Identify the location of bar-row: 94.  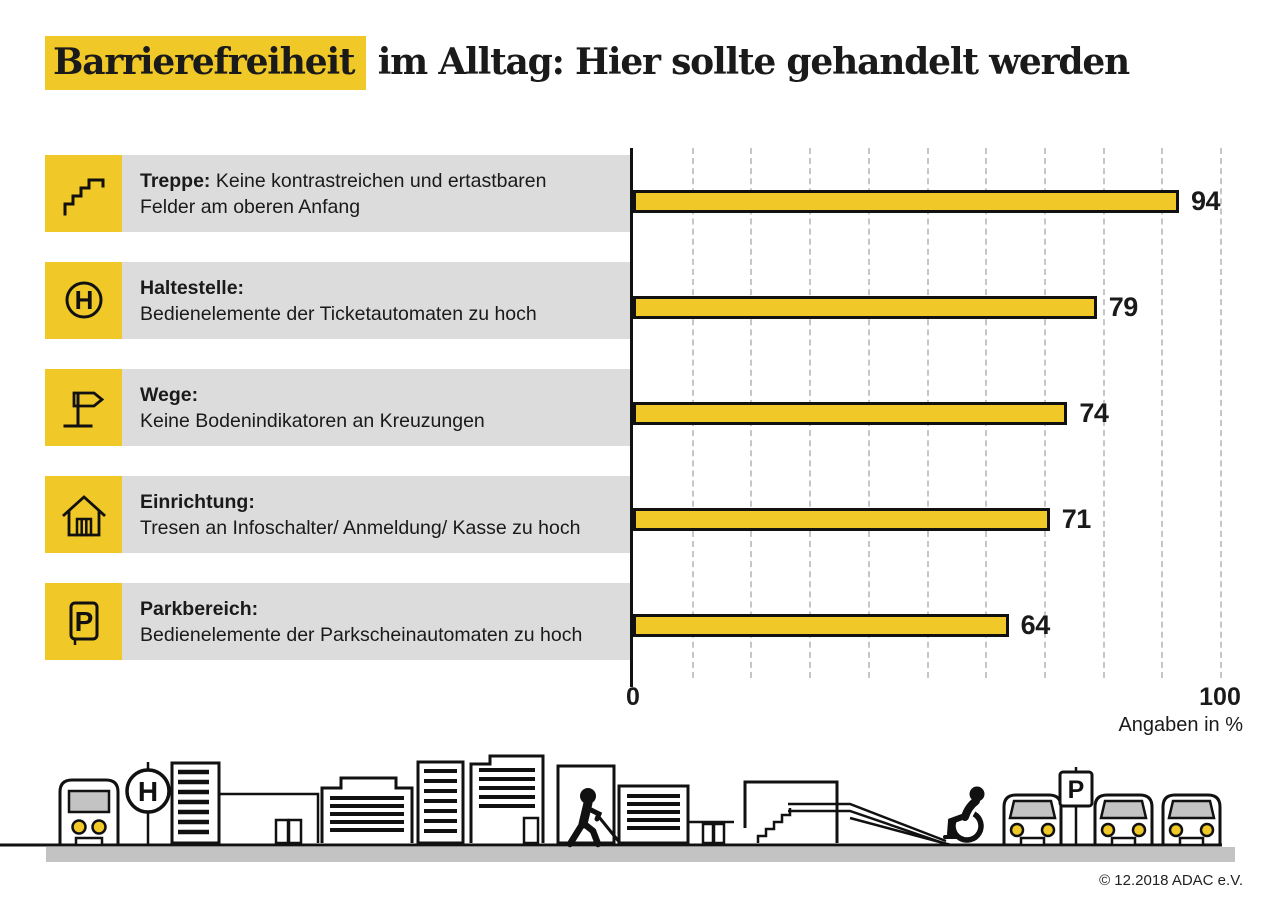
(927, 201).